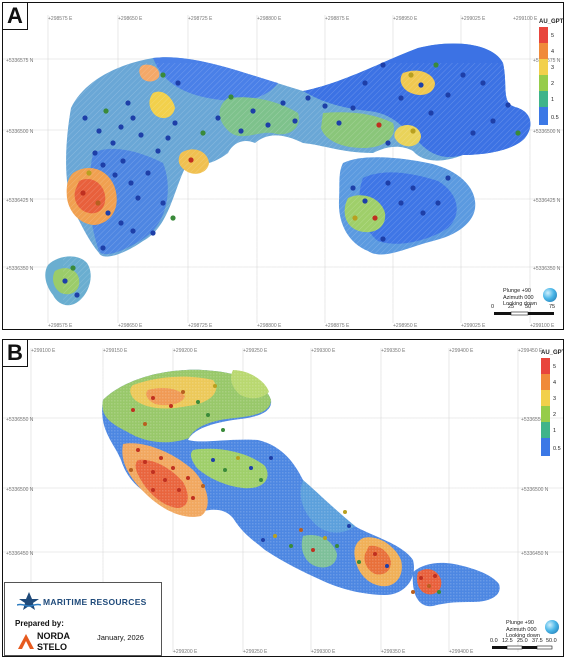 Image resolution: width=568 pixels, height=660 pixels. I want to click on panel-b-y-ticks-left: +5336550 N +5336500 N +5336450 N, so click(20, 487).